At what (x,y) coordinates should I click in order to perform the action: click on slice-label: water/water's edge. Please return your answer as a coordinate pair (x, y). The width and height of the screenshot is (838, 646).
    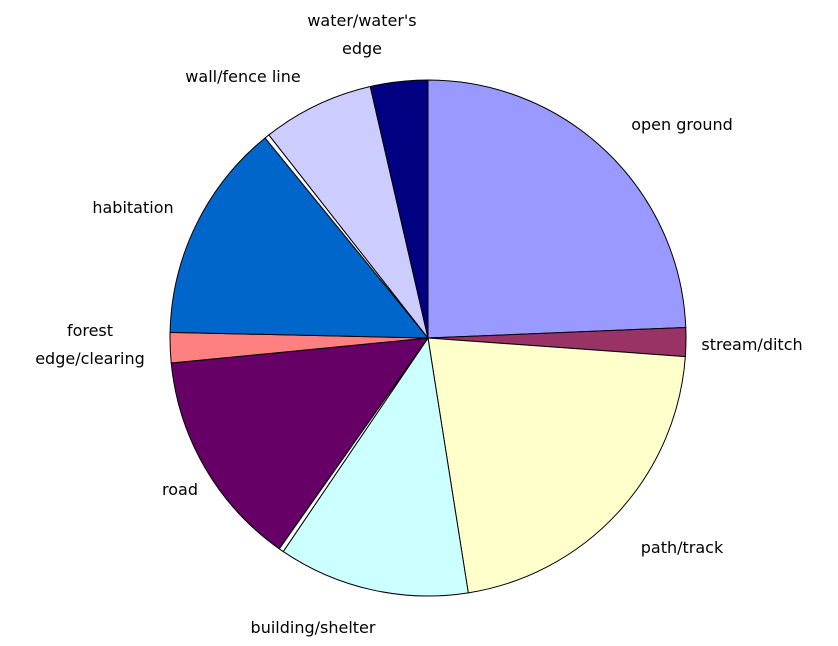
    Looking at the image, I should click on (362, 34).